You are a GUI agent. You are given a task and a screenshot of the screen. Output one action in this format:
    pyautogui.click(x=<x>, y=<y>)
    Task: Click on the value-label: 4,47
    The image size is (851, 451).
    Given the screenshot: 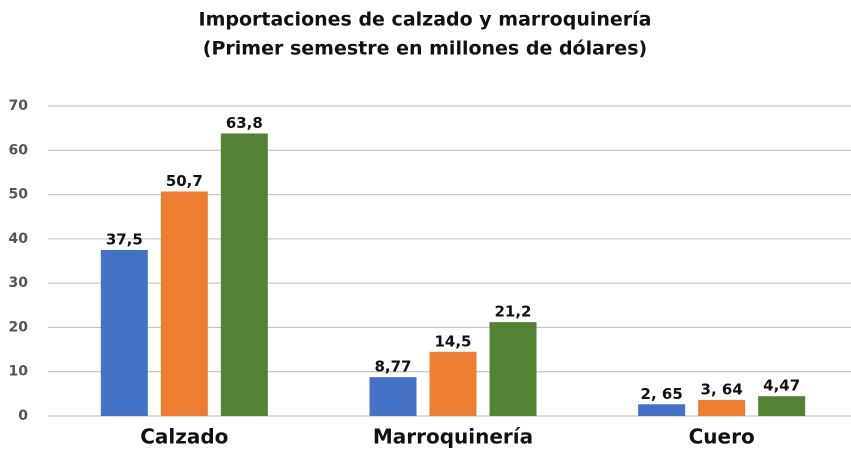 What is the action you would take?
    pyautogui.click(x=781, y=386)
    